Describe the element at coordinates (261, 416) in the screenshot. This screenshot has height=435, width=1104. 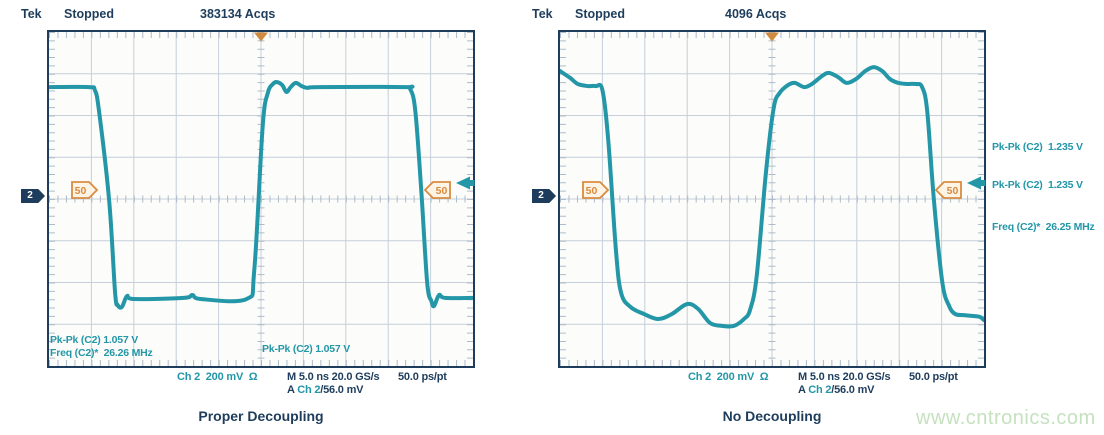
I see `figure-caption: Proper Decoupling` at that location.